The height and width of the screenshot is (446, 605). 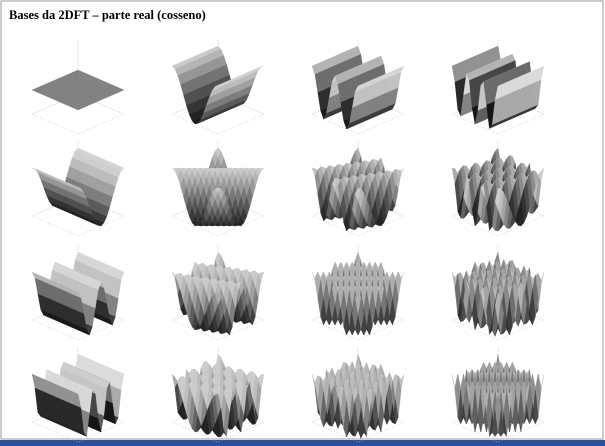 What do you see at coordinates (107, 15) in the screenshot?
I see `slide-title: Bases da 2DFT – parte real (cosseno)` at bounding box center [107, 15].